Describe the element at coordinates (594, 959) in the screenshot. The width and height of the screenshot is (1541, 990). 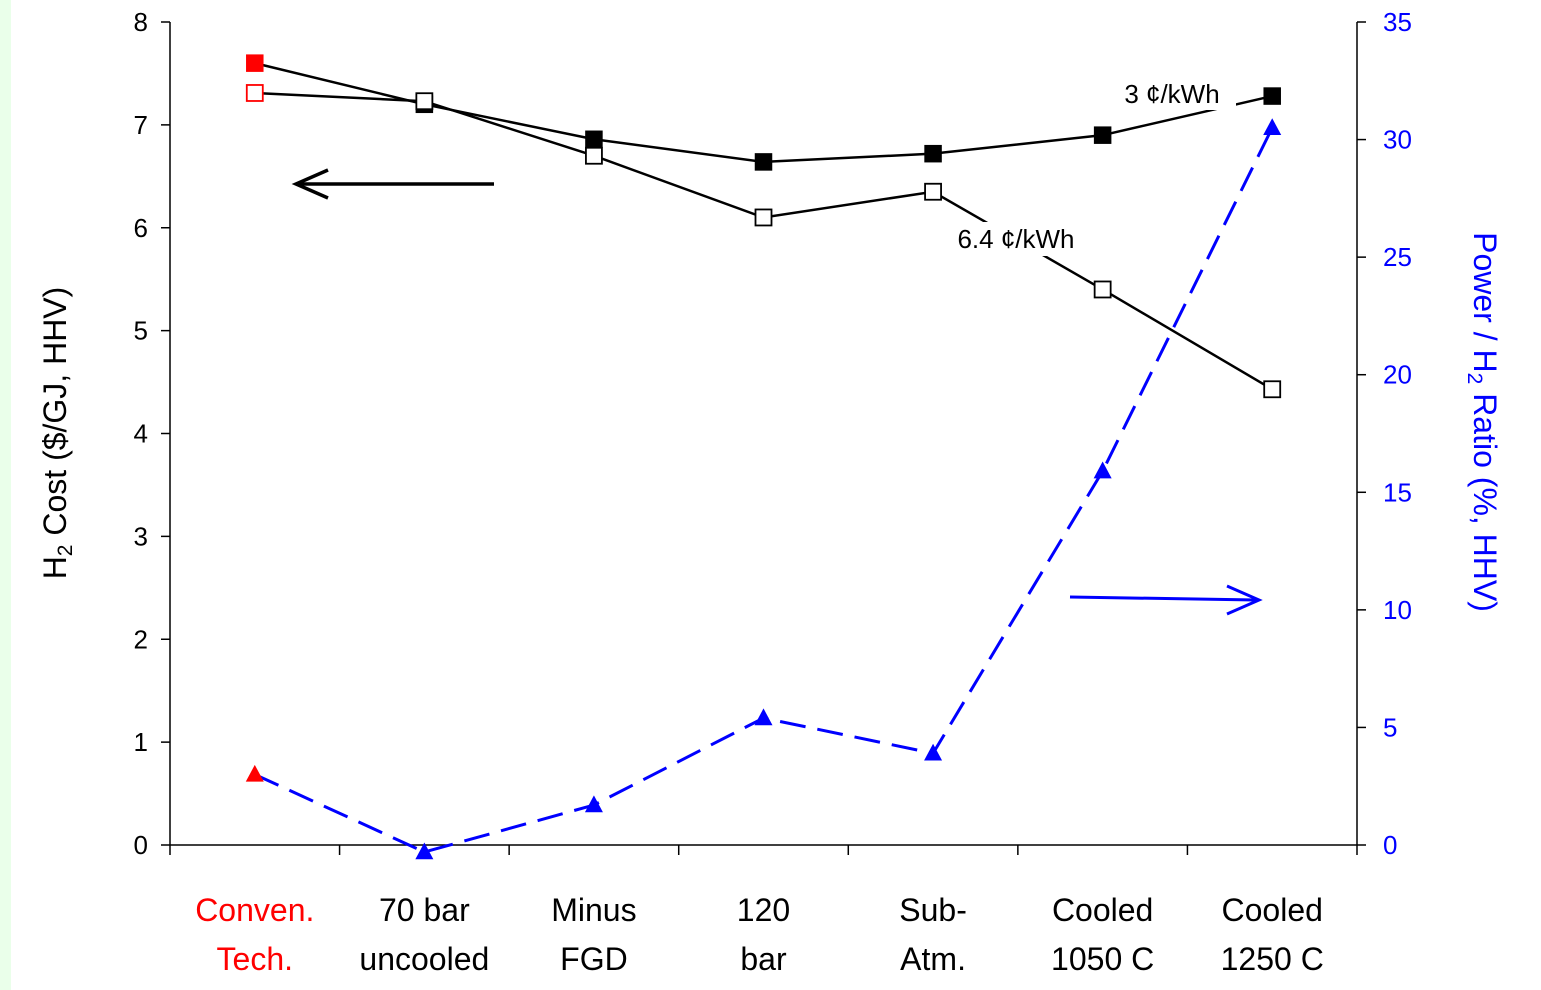
I see `category-label: FGD` at that location.